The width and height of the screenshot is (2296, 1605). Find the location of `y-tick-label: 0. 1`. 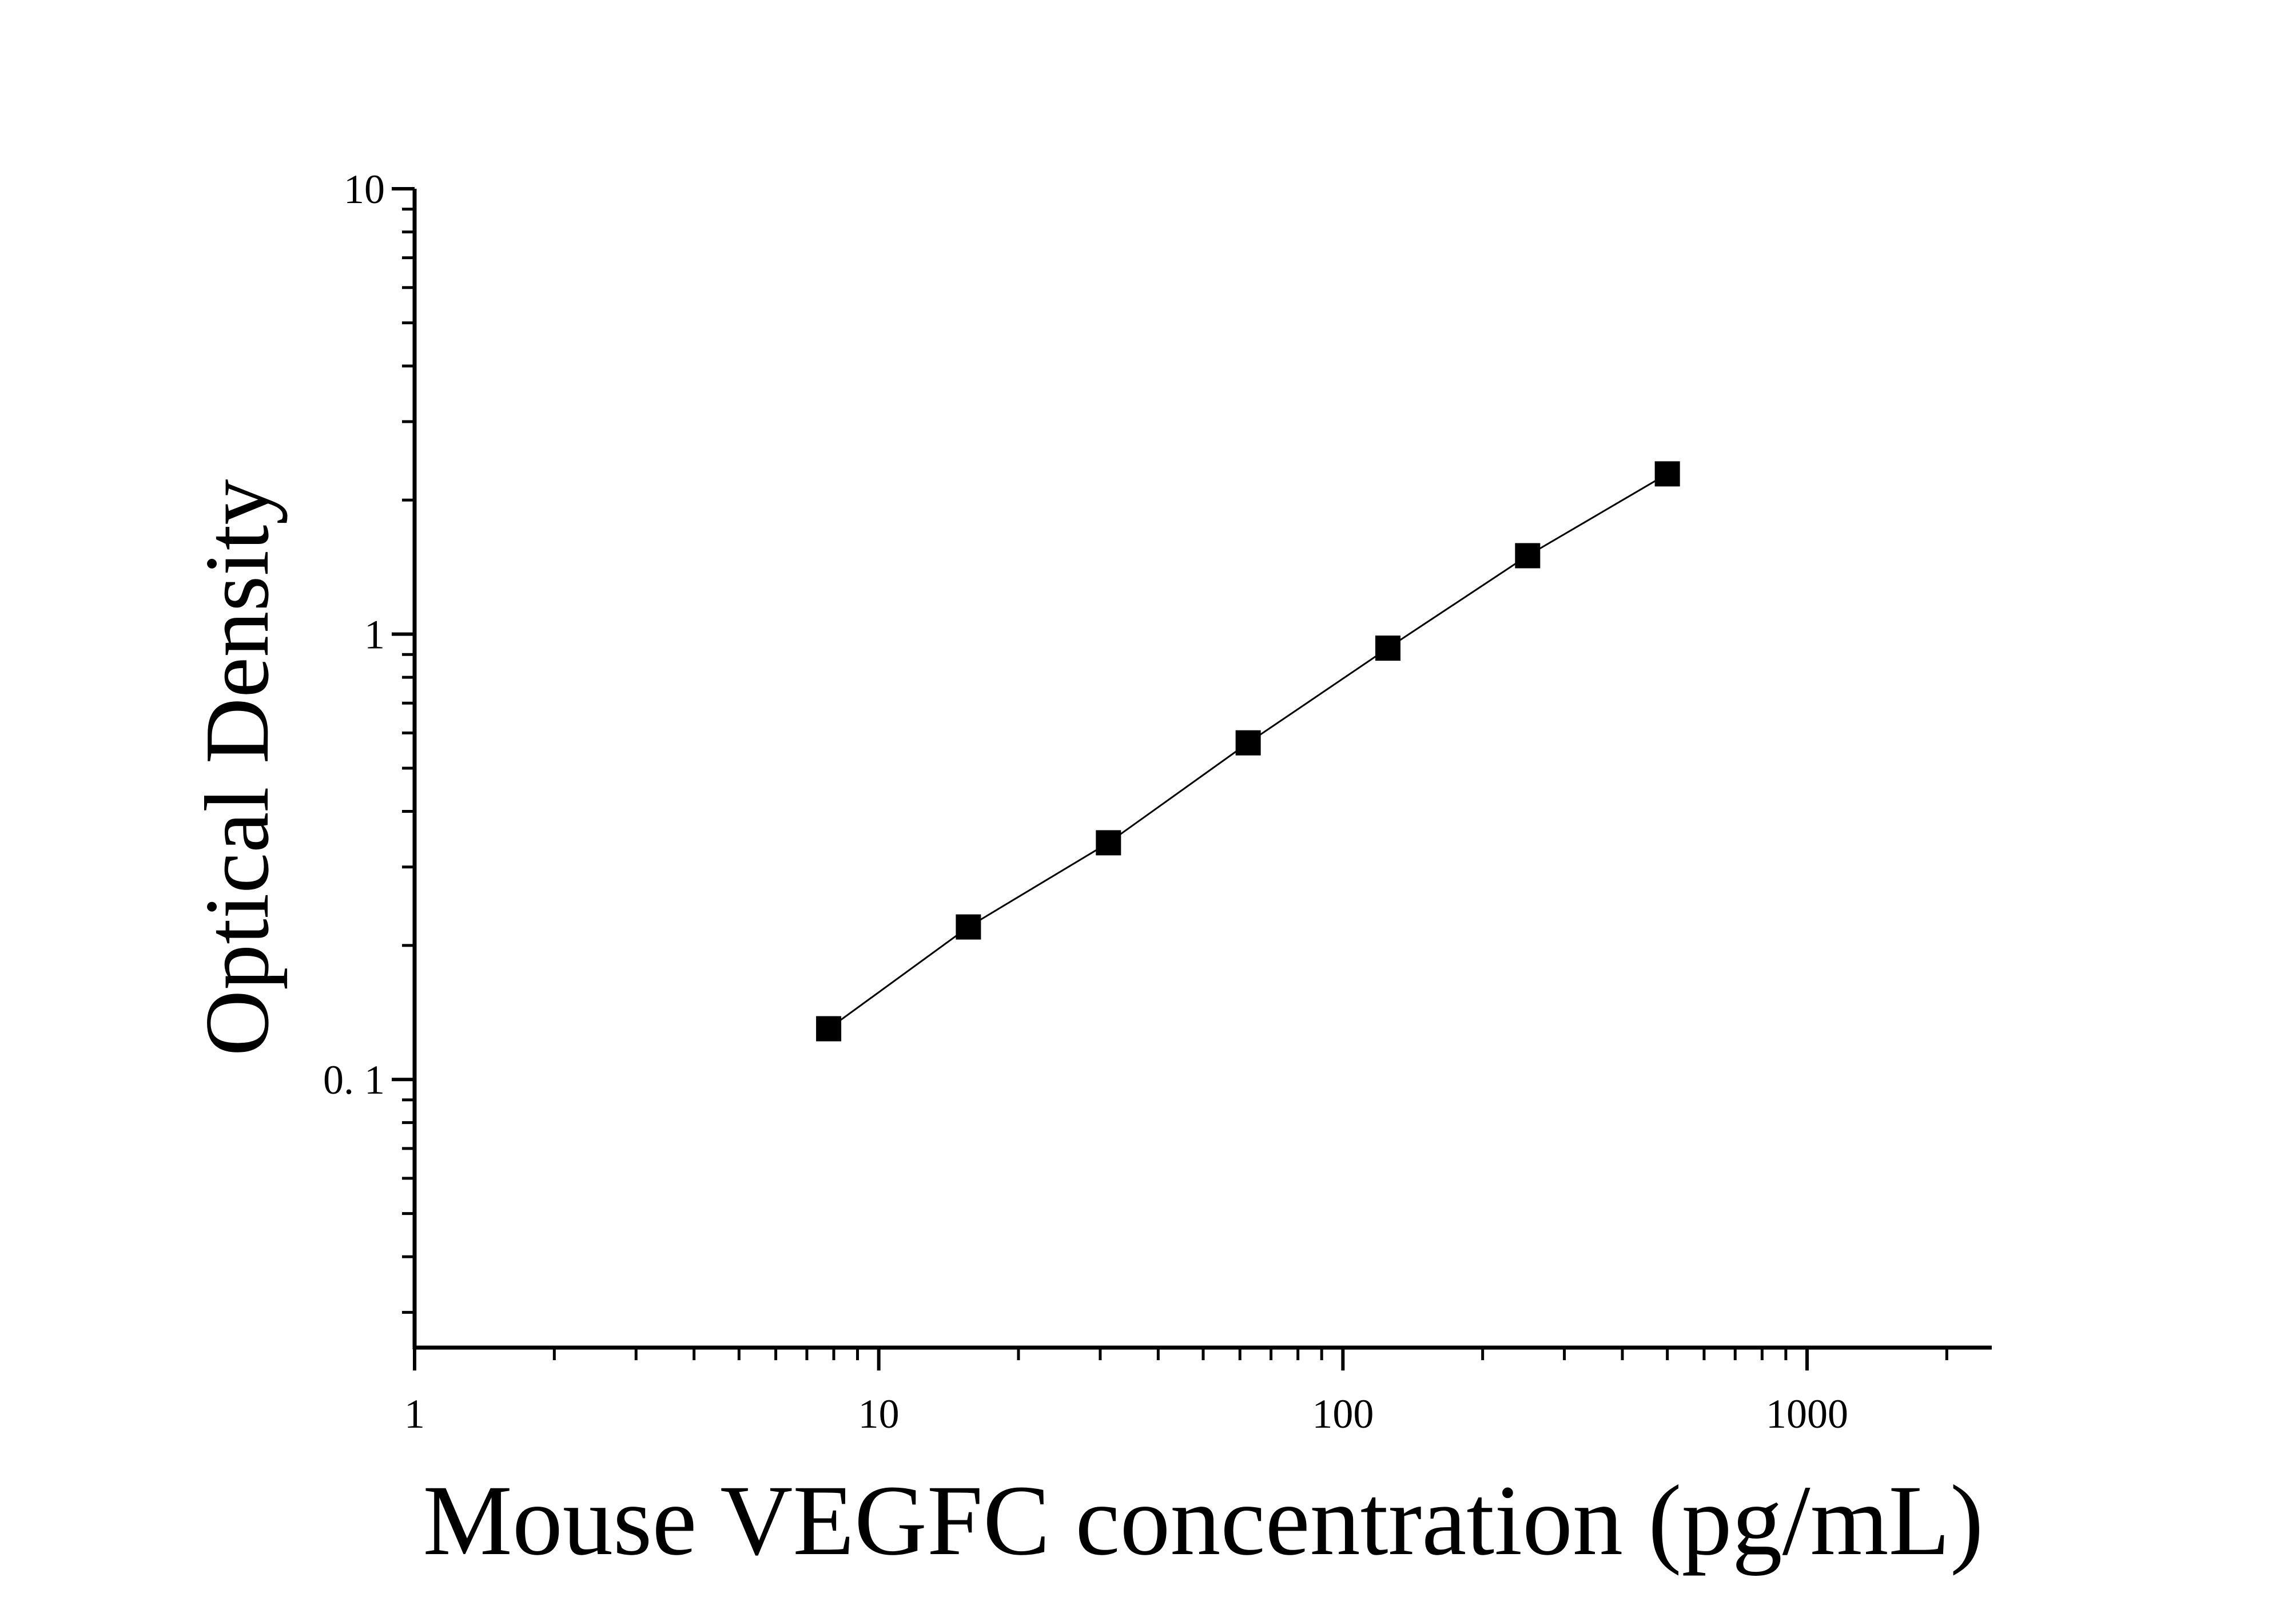

y-tick-label: 0. 1 is located at coordinates (354, 1080).